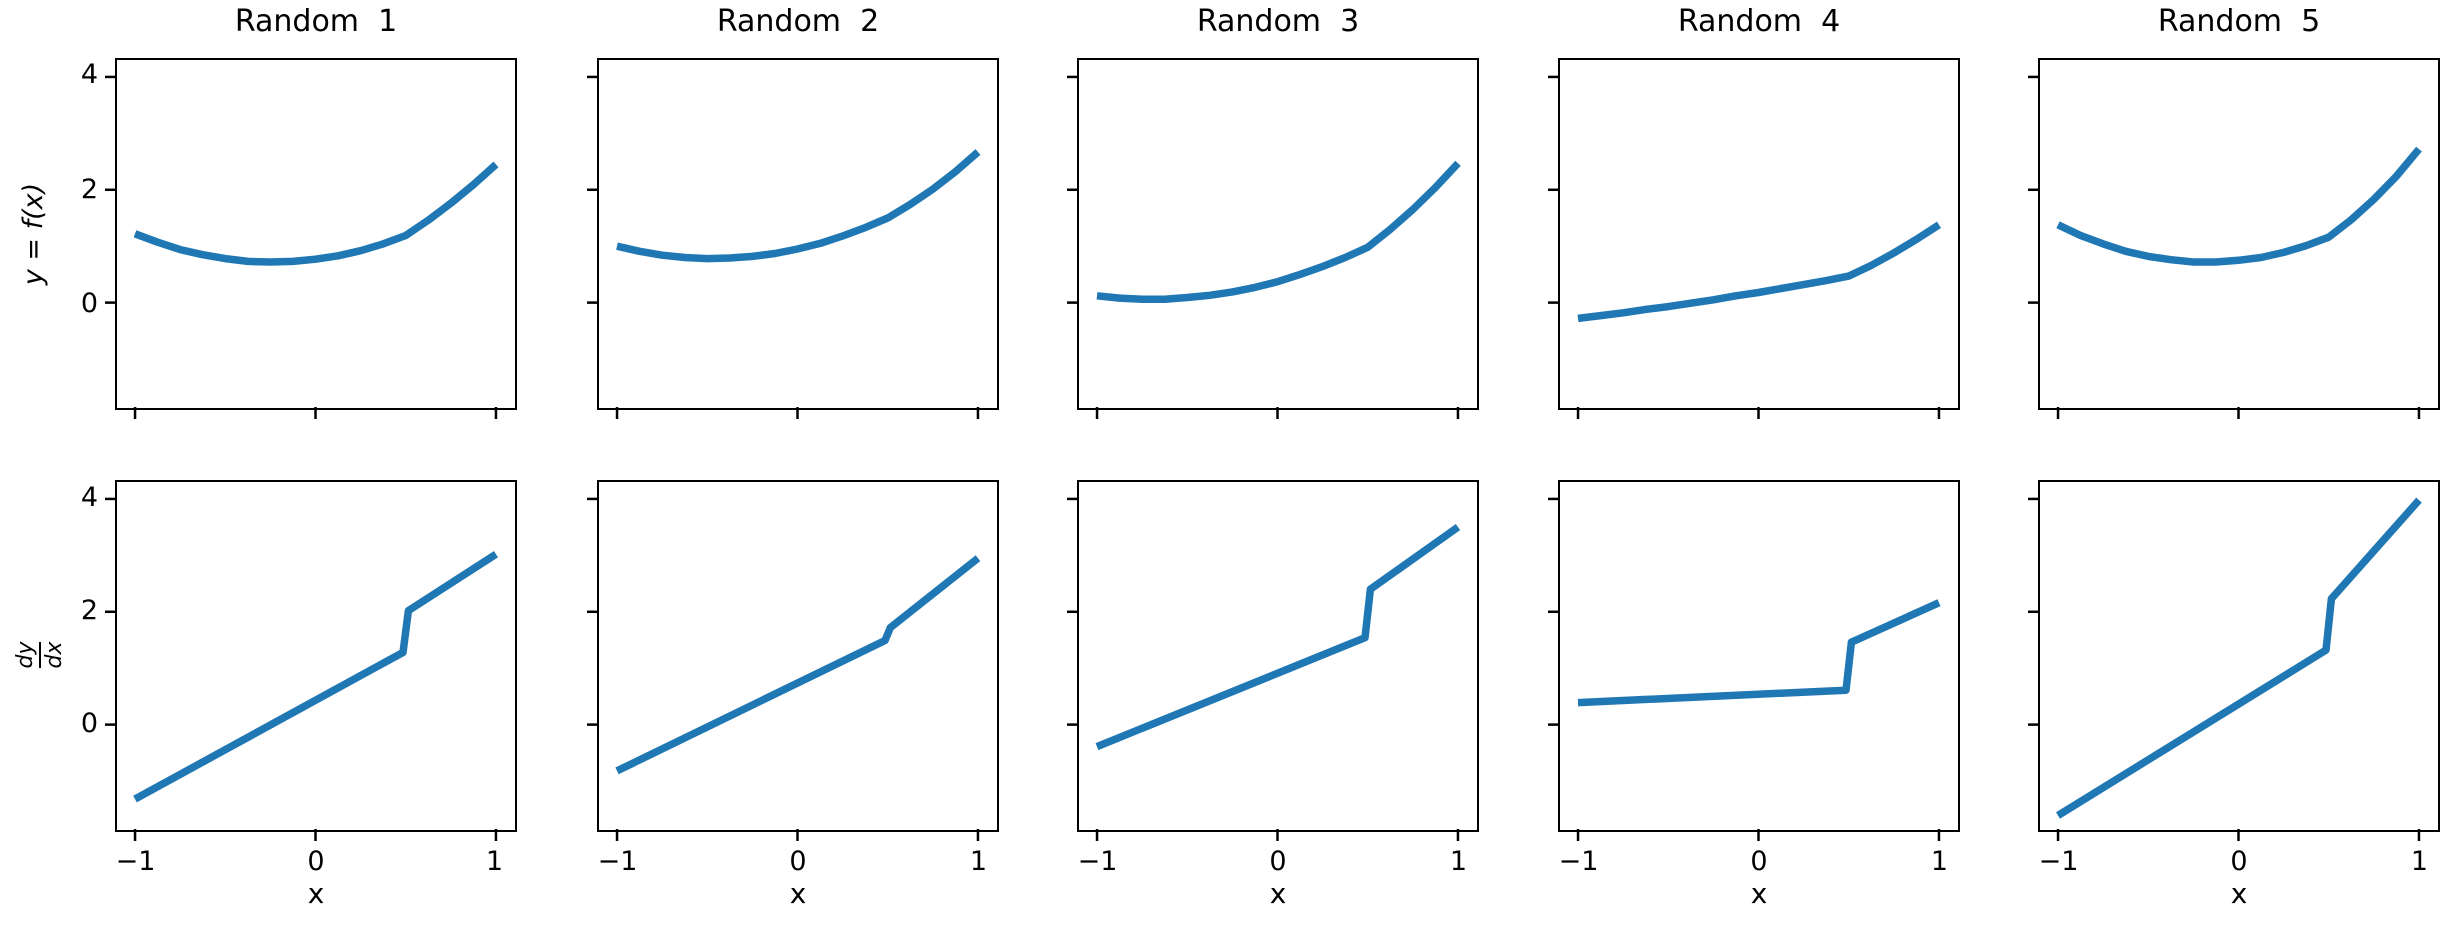 The image size is (2460, 939). Describe the element at coordinates (1278, 21) in the screenshot. I see `subplot-title: Random 3` at that location.